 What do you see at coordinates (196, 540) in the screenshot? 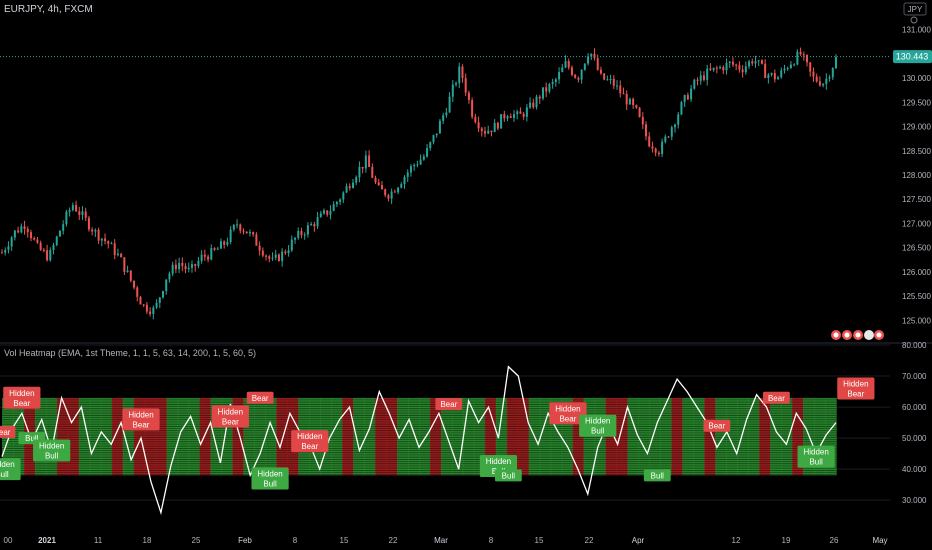
I see `time-tick-label: 25` at bounding box center [196, 540].